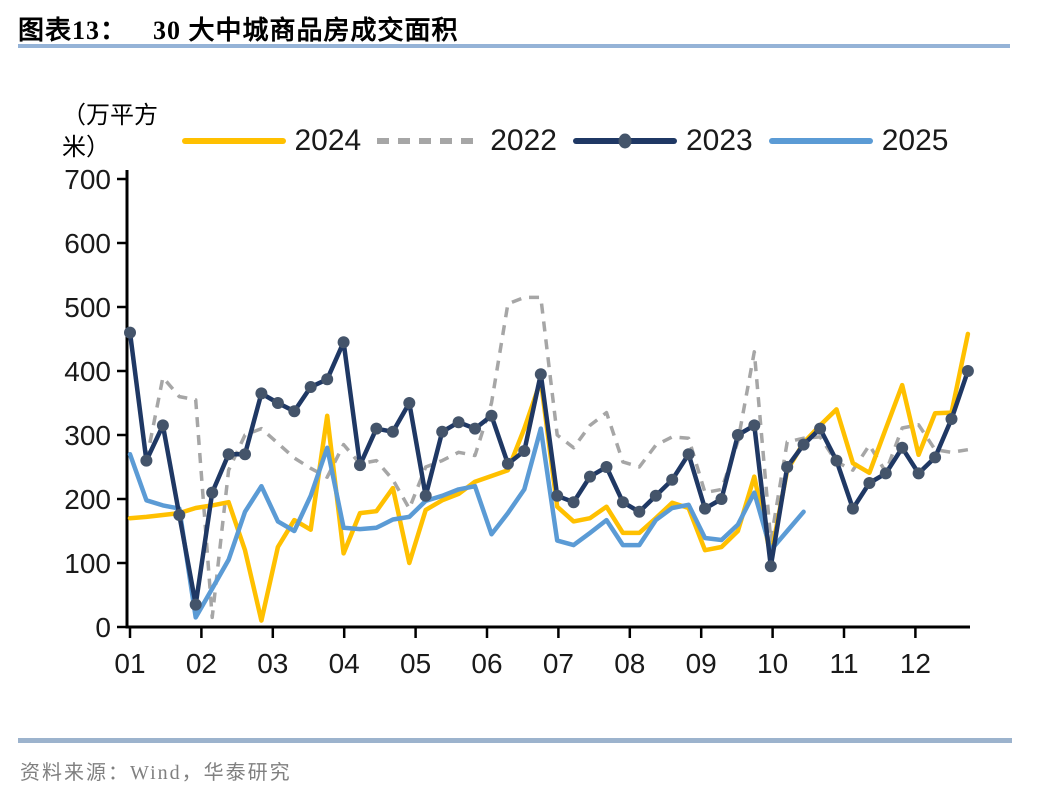 The width and height of the screenshot is (1048, 792). What do you see at coordinates (201, 663) in the screenshot?
I see `x-axis-tick-label: 02` at bounding box center [201, 663].